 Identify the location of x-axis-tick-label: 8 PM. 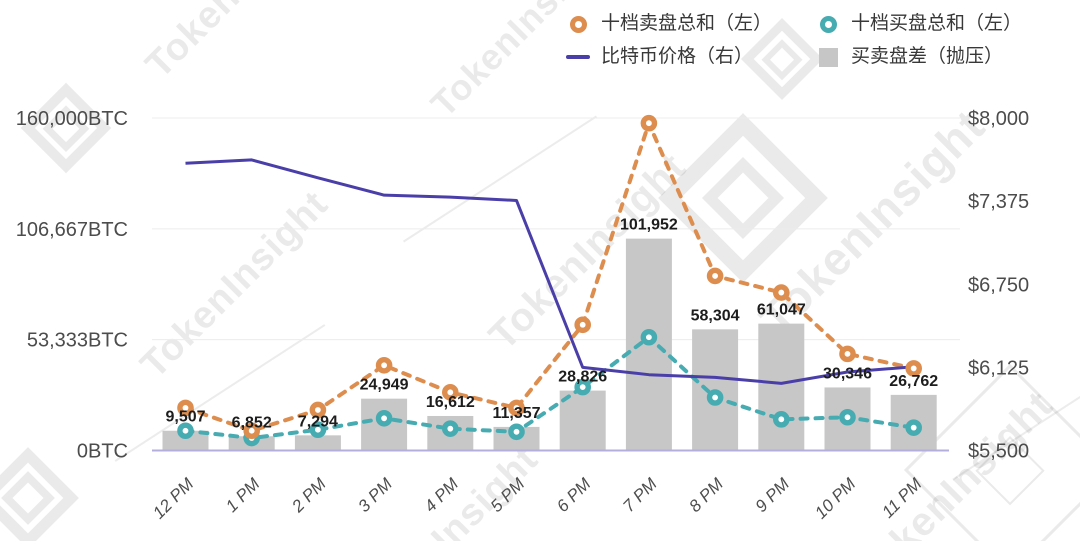
(706, 495).